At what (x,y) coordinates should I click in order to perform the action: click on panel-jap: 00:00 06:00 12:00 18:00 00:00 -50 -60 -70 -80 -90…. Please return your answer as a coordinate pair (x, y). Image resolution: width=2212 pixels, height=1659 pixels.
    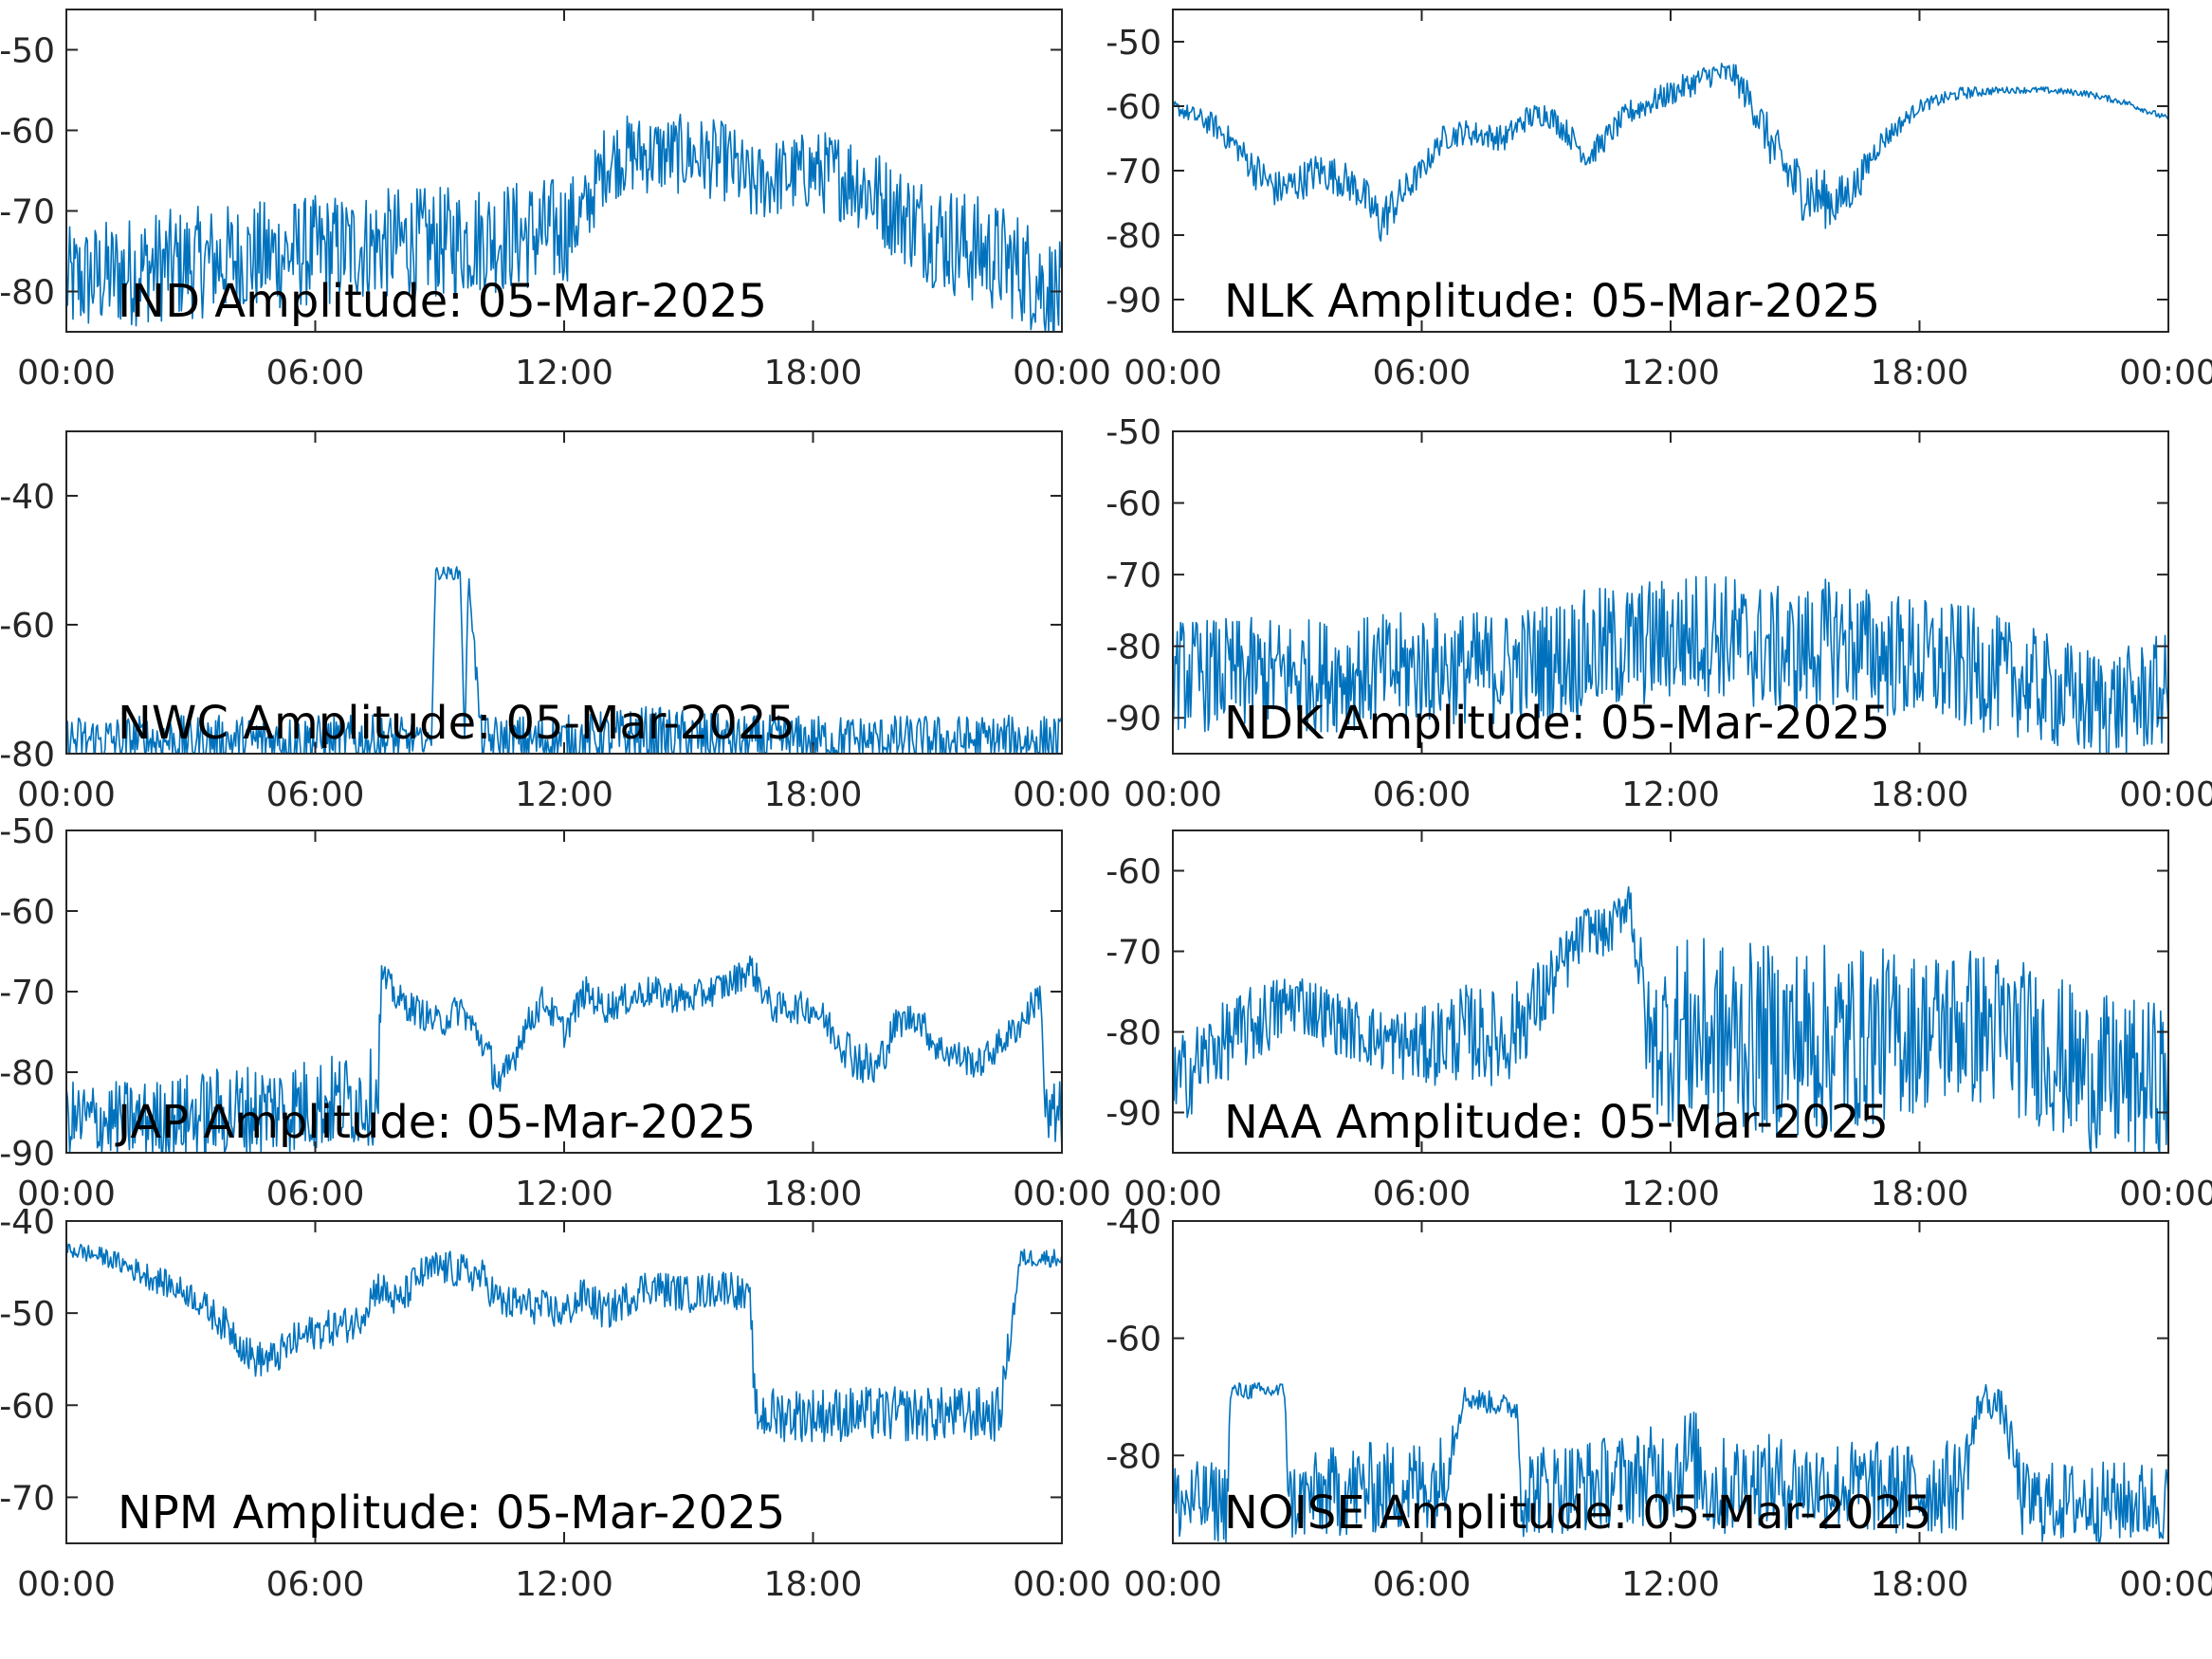
    Looking at the image, I should click on (555, 1012).